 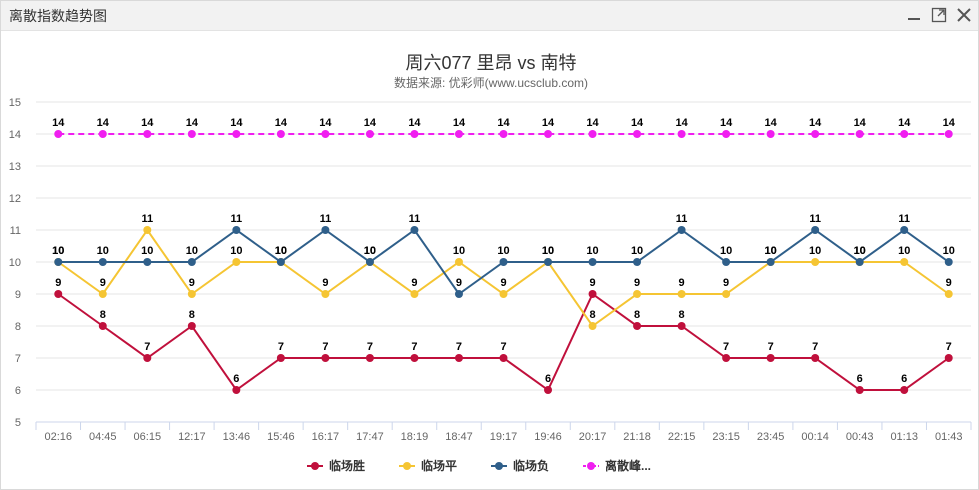 I want to click on x-tick-label: 16:17, so click(x=326, y=437).